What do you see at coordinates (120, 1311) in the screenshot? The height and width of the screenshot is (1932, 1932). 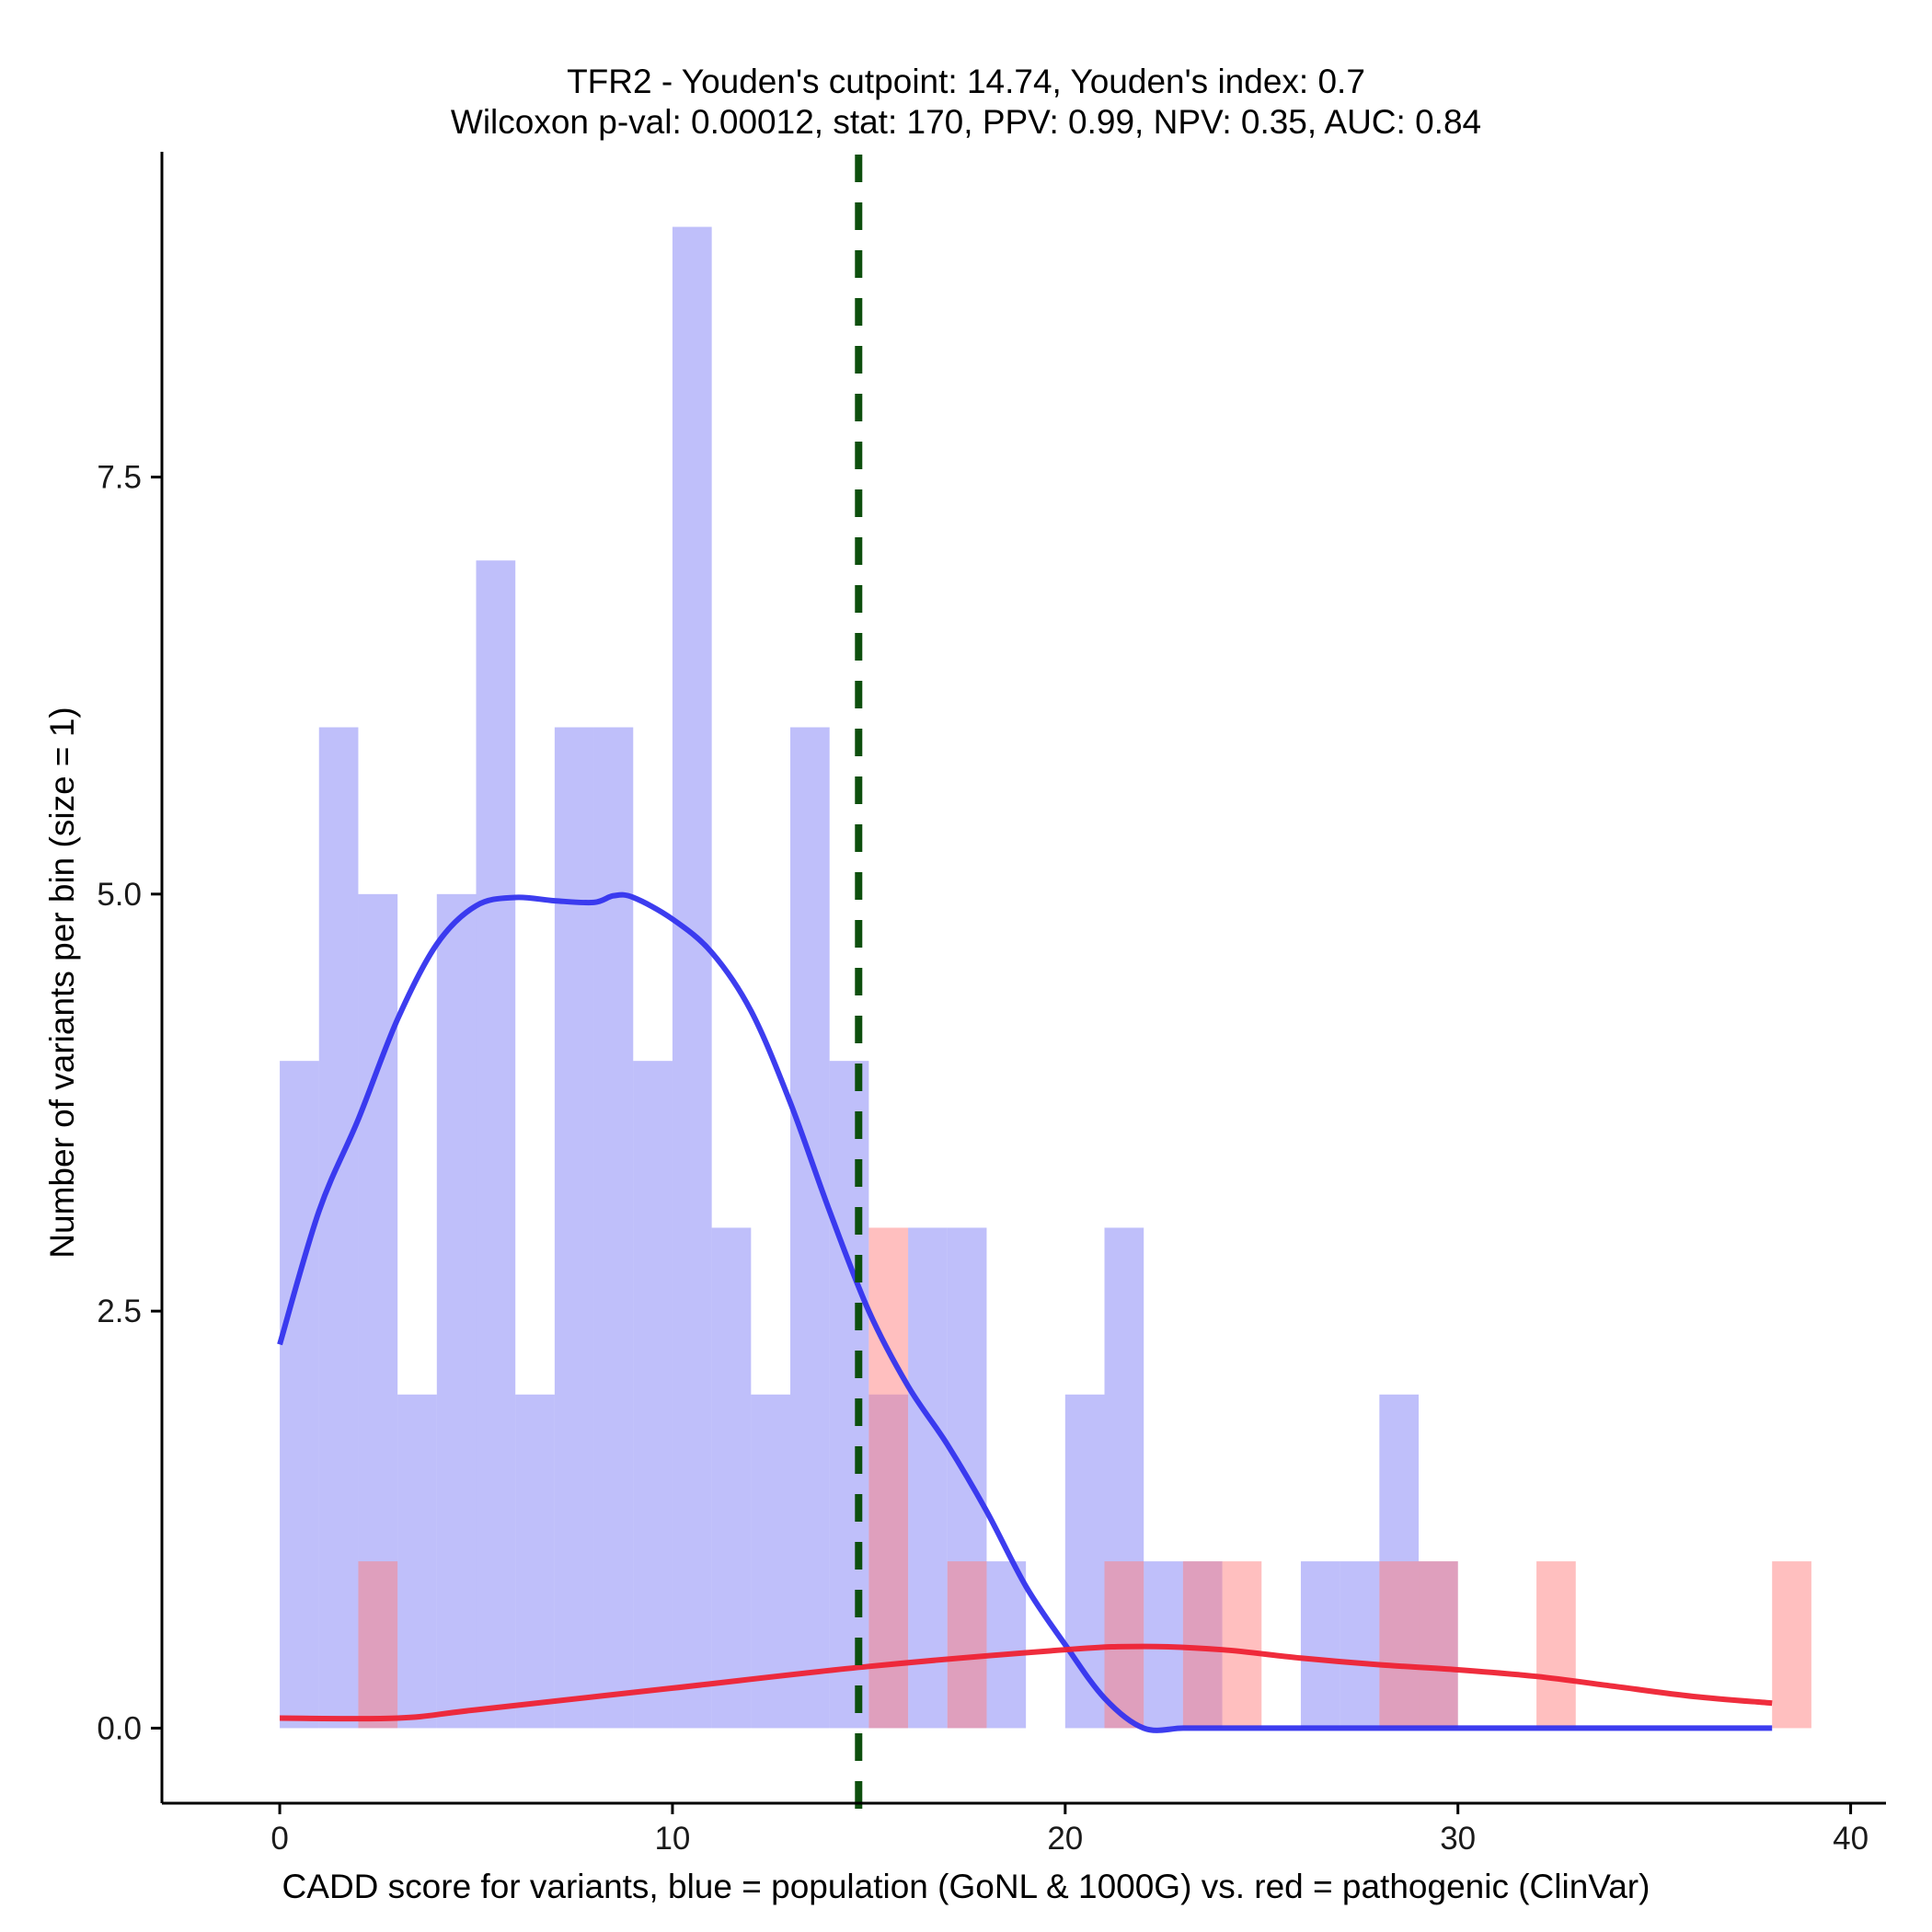 I see `y-tick-label-2.5: 2.5` at bounding box center [120, 1311].